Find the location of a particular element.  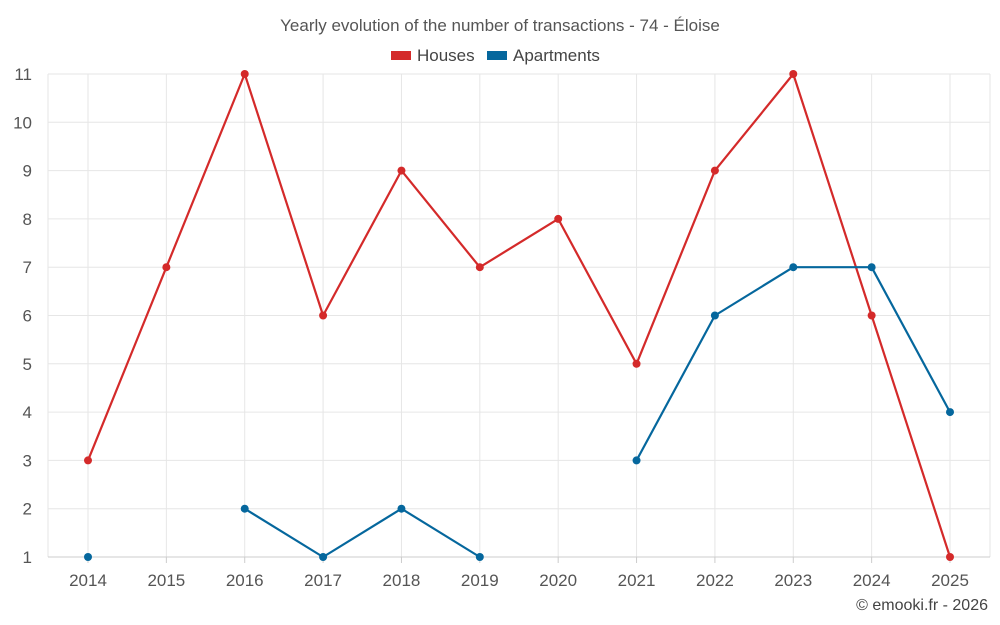

x-tick-label: 2019 is located at coordinates (480, 580).